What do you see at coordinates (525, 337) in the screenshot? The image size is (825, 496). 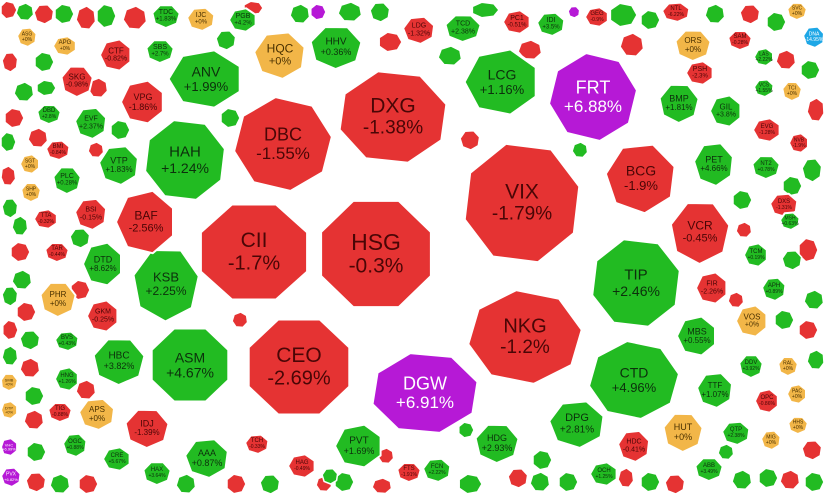 I see `heatmap-cell-nkg: NKG-1.2%` at bounding box center [525, 337].